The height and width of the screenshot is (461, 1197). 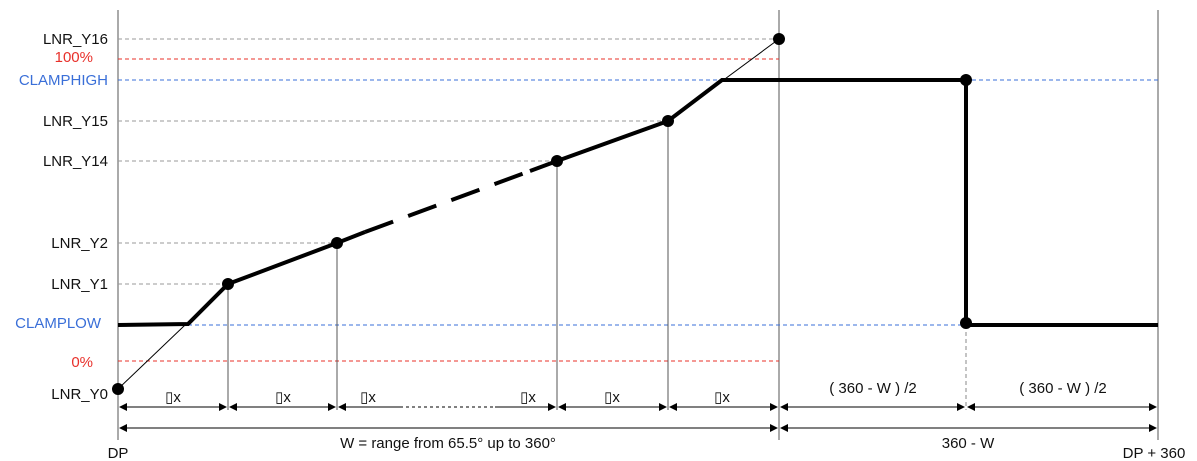 I want to click on label-y2: LNR_Y2, so click(x=79, y=243).